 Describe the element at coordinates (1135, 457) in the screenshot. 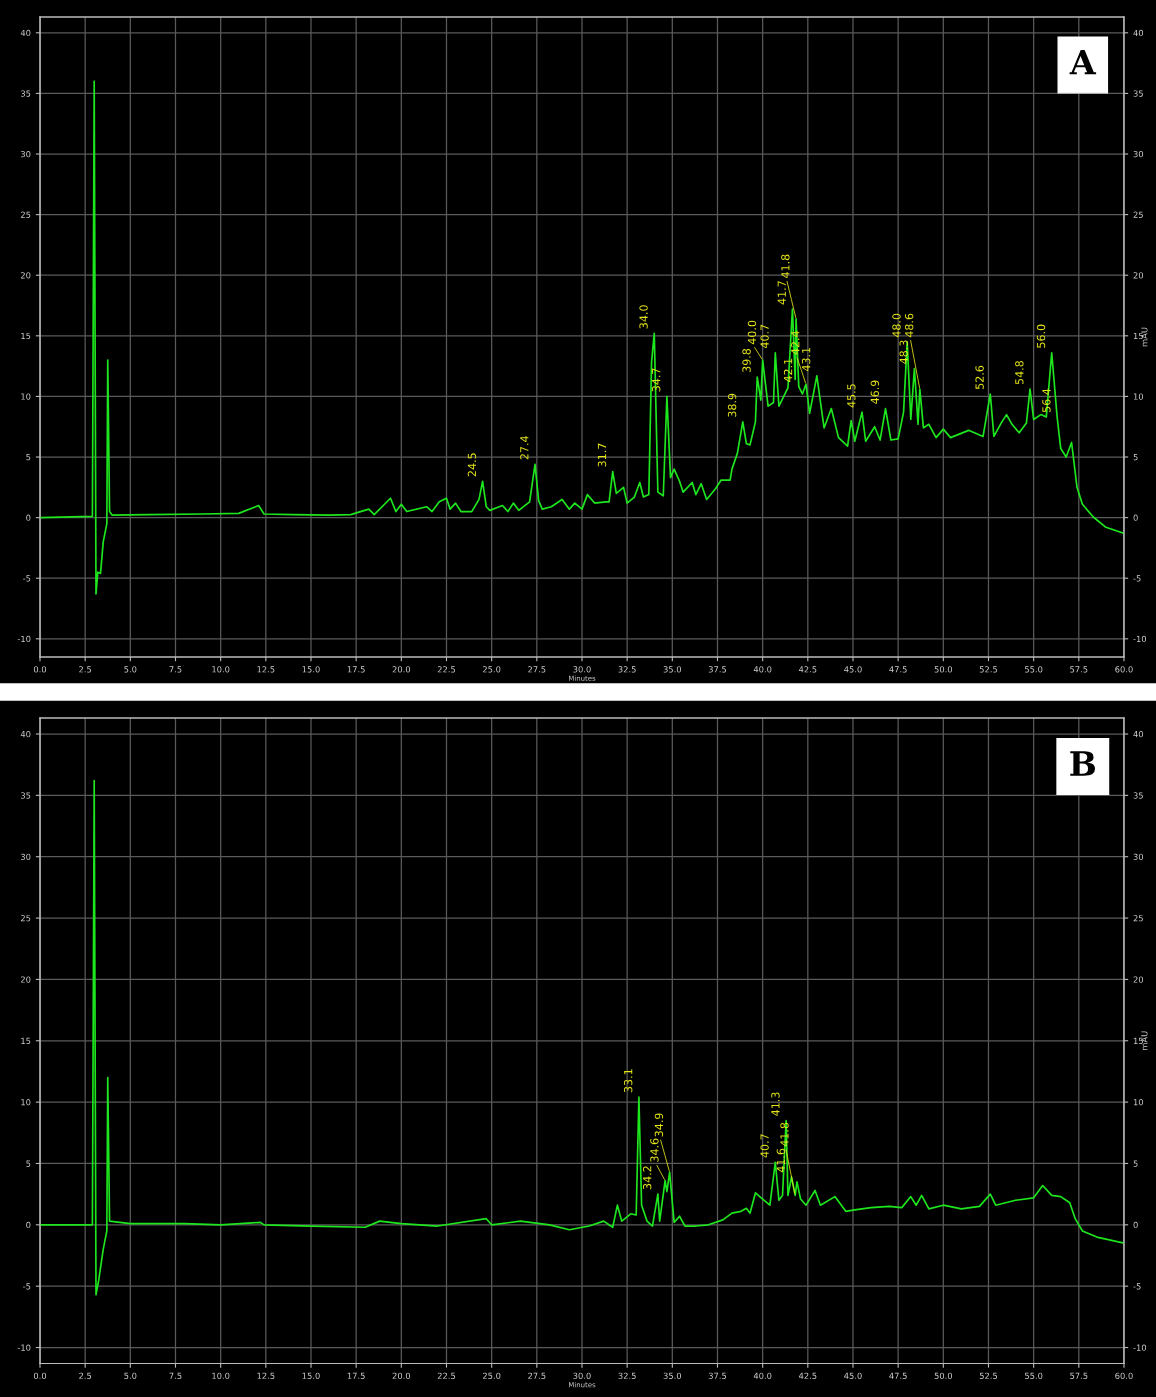

I see `y2-tick-label: 5` at that location.